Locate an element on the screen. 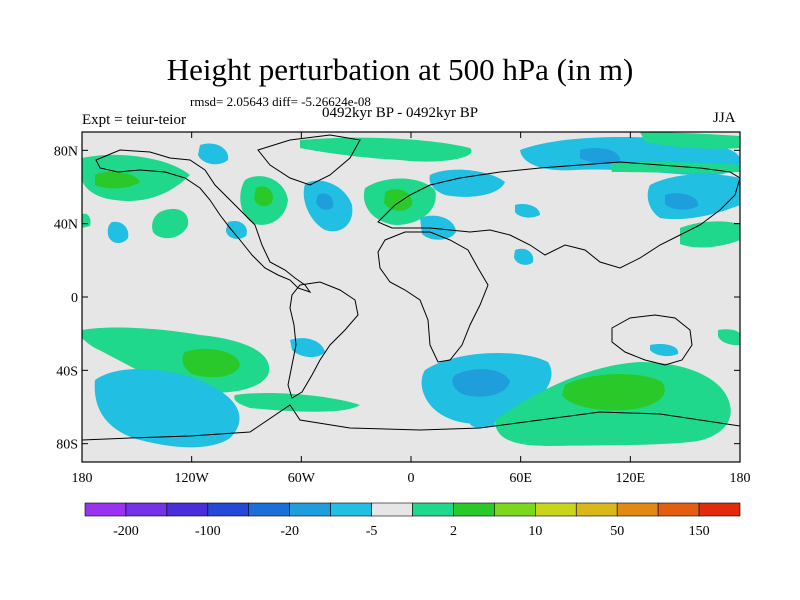 The height and width of the screenshot is (600, 800). colorbar: -200 -100 -20 -5 2 10 50 150 is located at coordinates (412, 520).